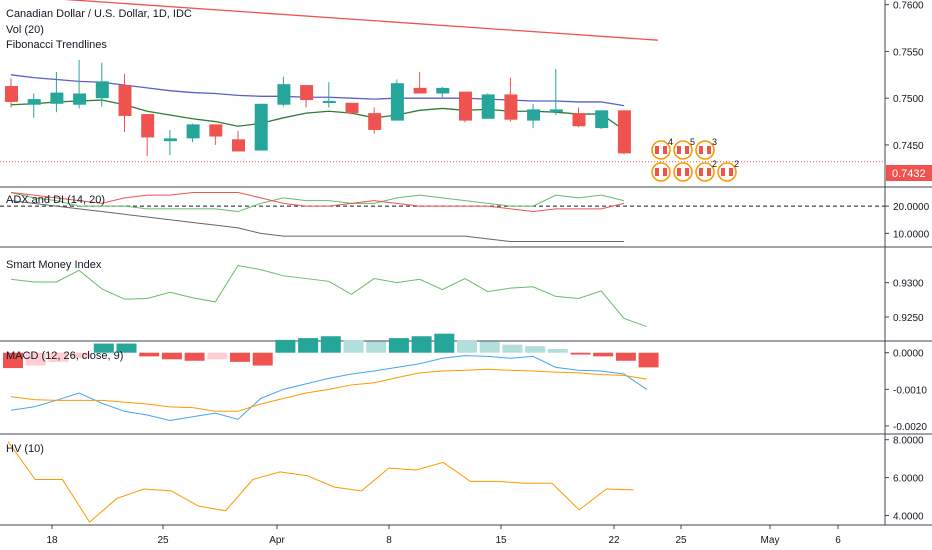 This screenshot has height=550, width=932. What do you see at coordinates (770, 540) in the screenshot?
I see `x-tick-label: May` at bounding box center [770, 540].